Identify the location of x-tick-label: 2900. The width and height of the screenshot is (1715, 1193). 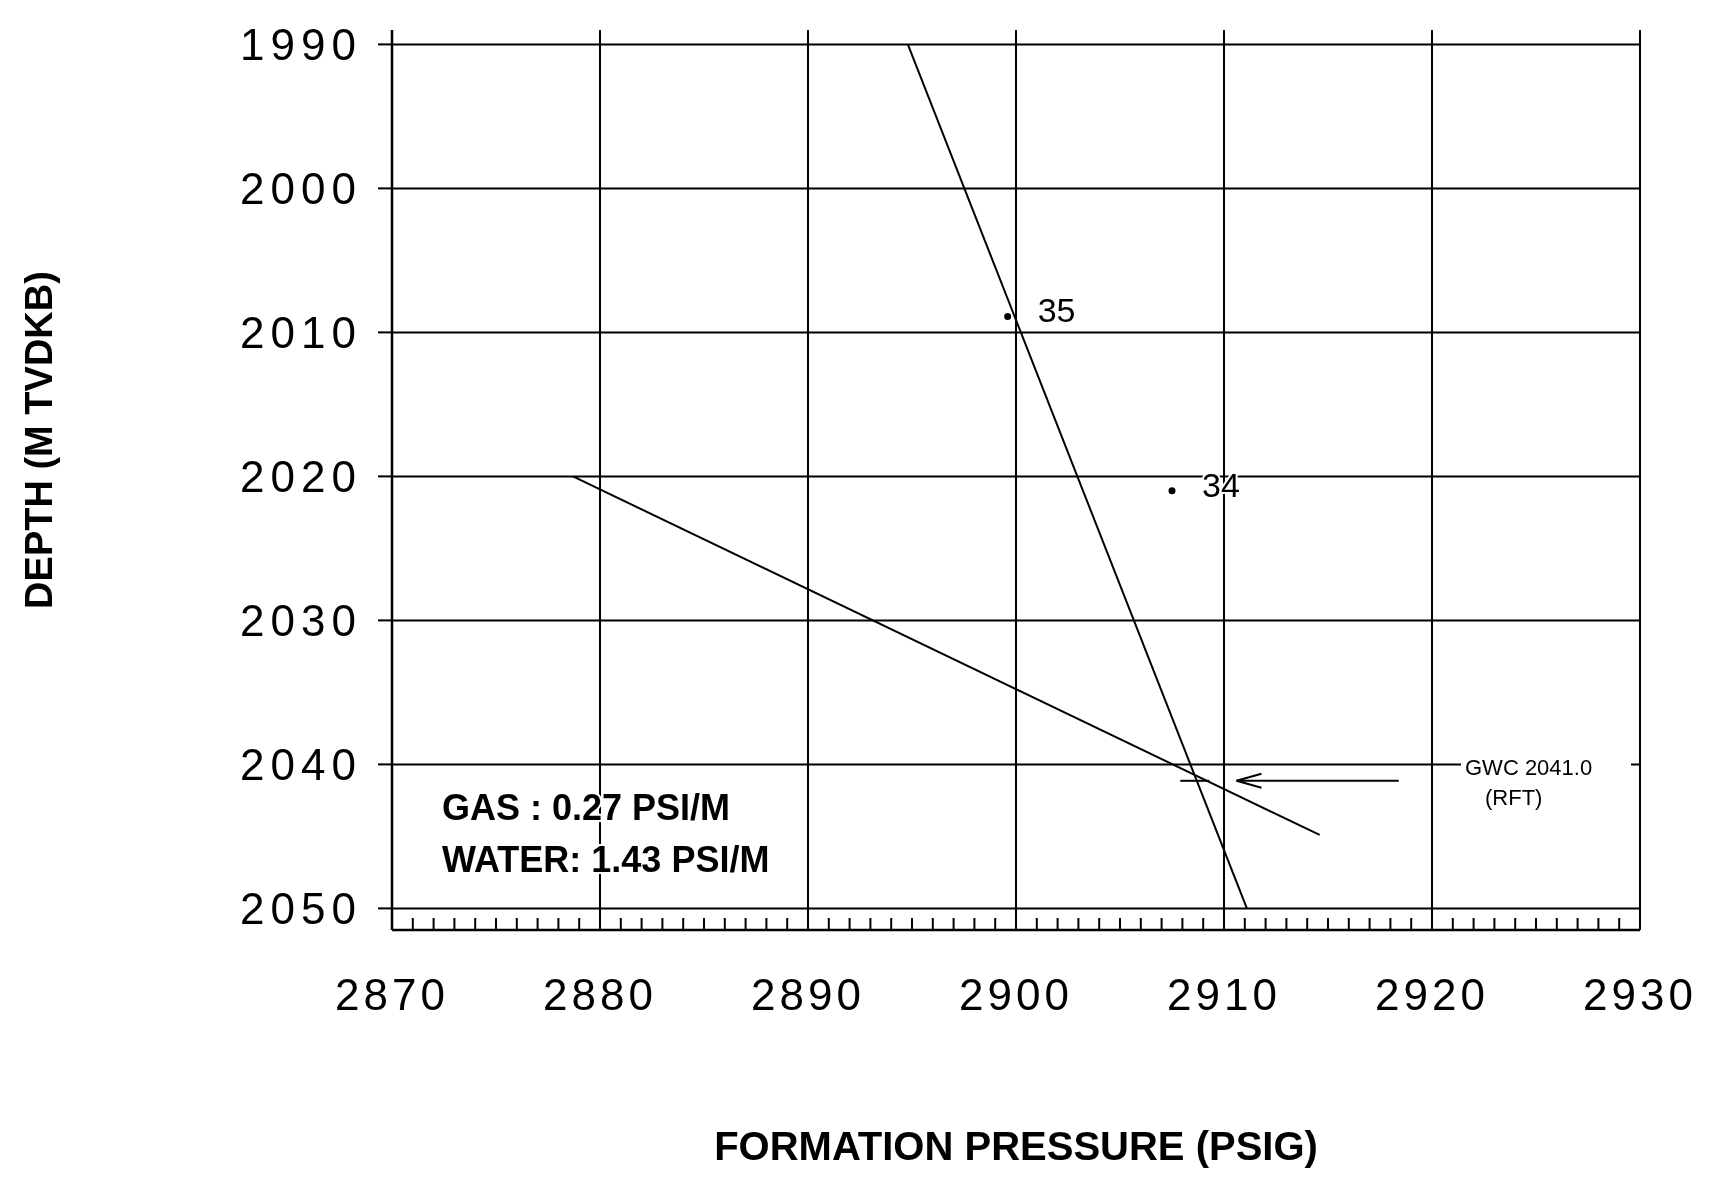
(1016, 994).